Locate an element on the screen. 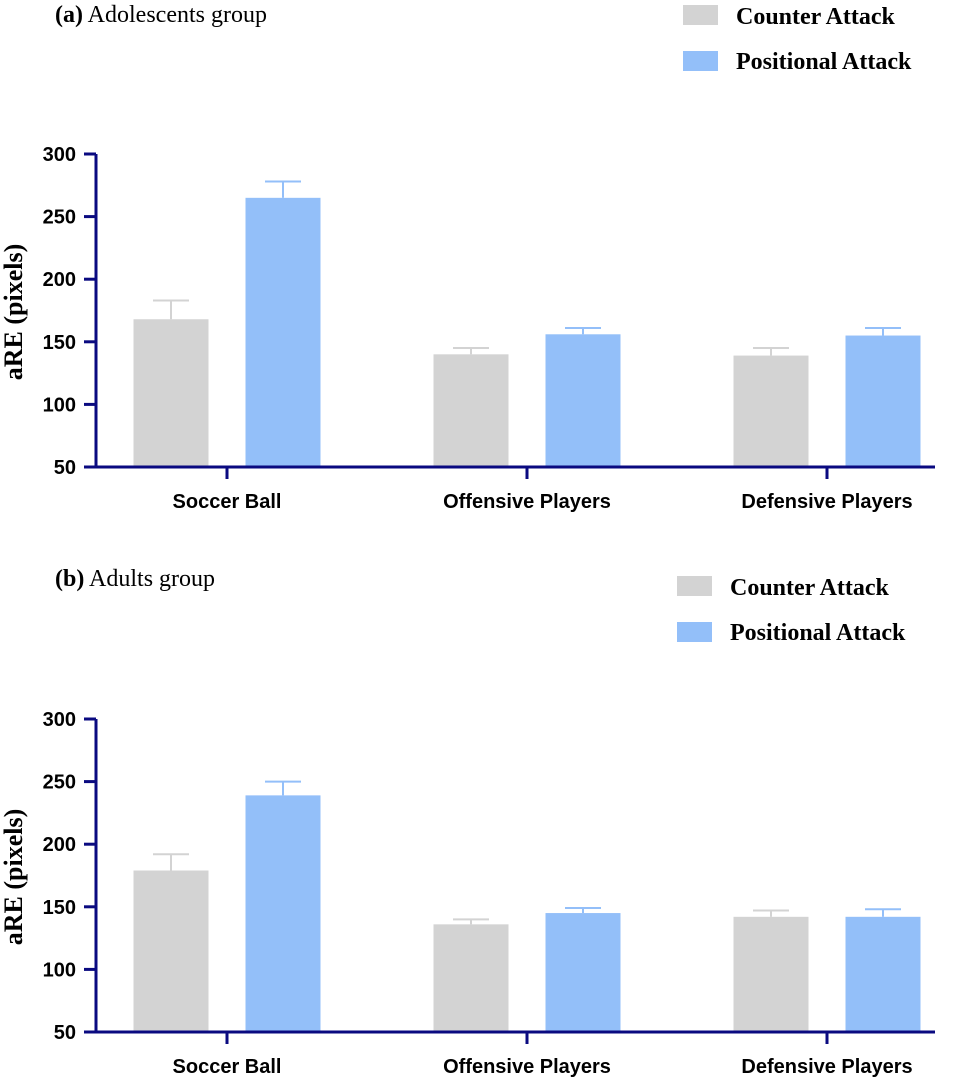 This screenshot has height=1079, width=963. panel-title: (a) Adolescents group is located at coordinates (161, 15).